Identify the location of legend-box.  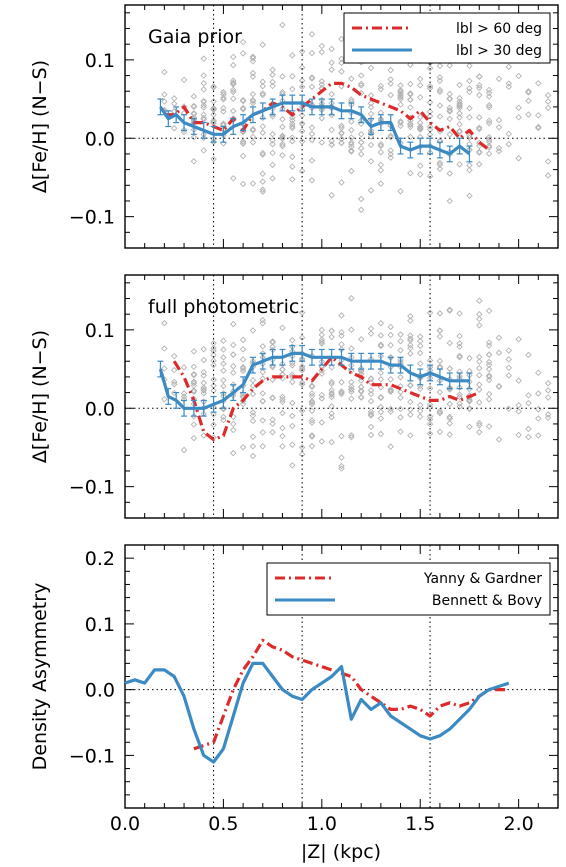
(408, 589).